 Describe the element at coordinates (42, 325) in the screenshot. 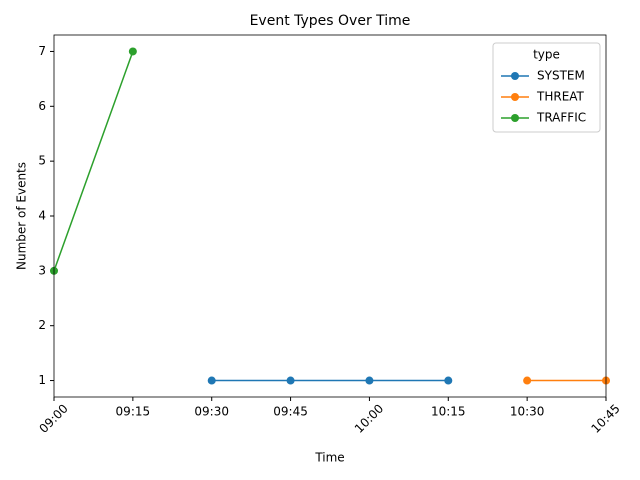

I see `y-tick-label: 2` at that location.